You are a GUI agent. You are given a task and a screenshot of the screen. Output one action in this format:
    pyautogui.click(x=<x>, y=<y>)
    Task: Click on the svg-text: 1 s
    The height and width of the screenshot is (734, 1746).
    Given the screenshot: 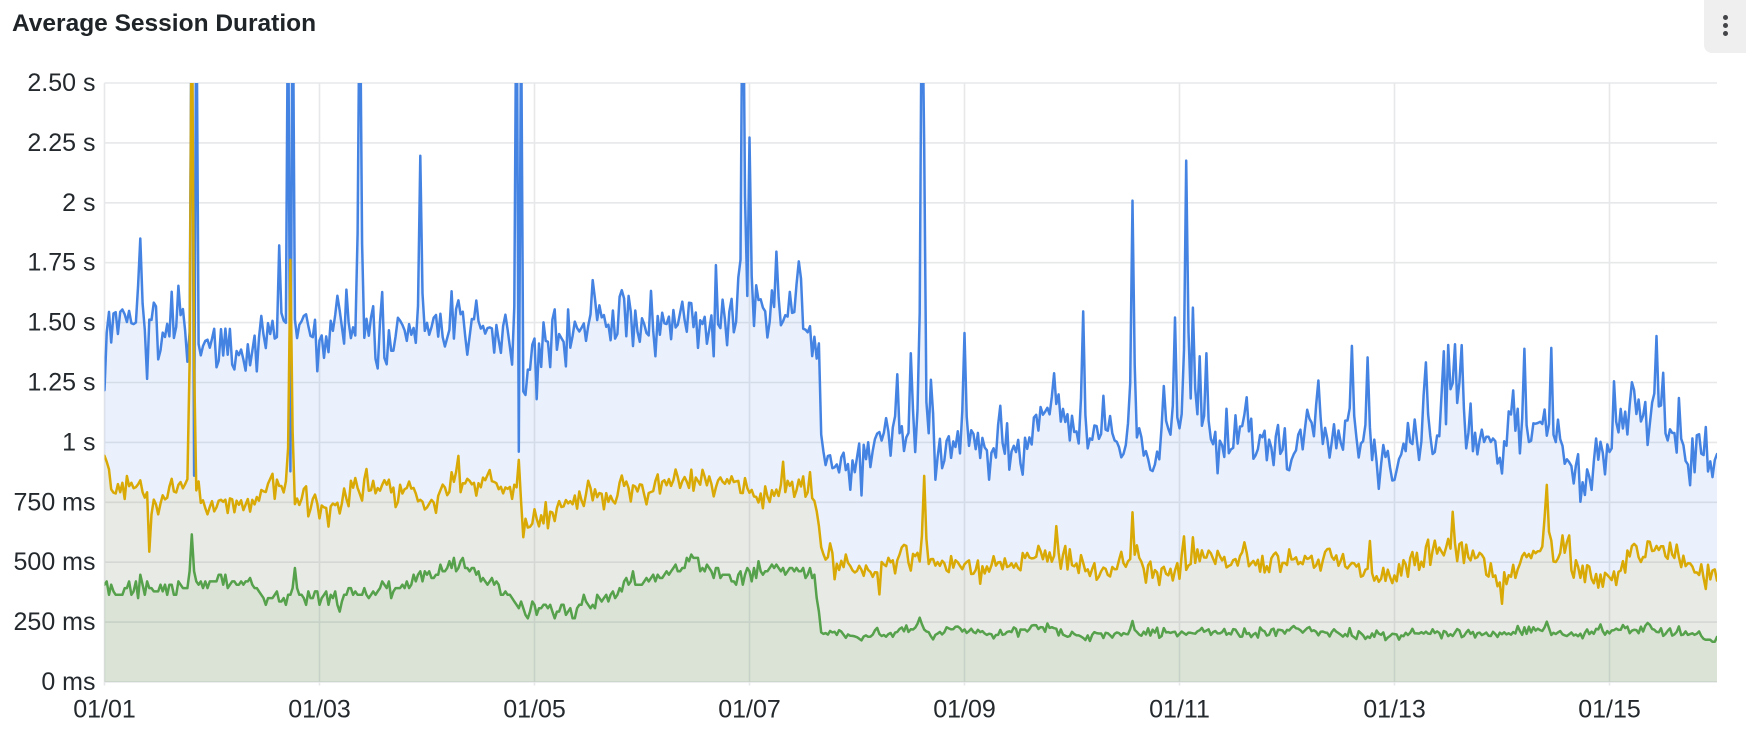 What is the action you would take?
    pyautogui.click(x=78, y=442)
    